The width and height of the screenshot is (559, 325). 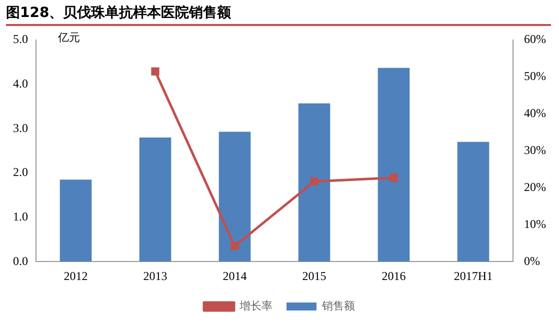 I want to click on y-tick-label: 3.0, so click(x=20, y=127).